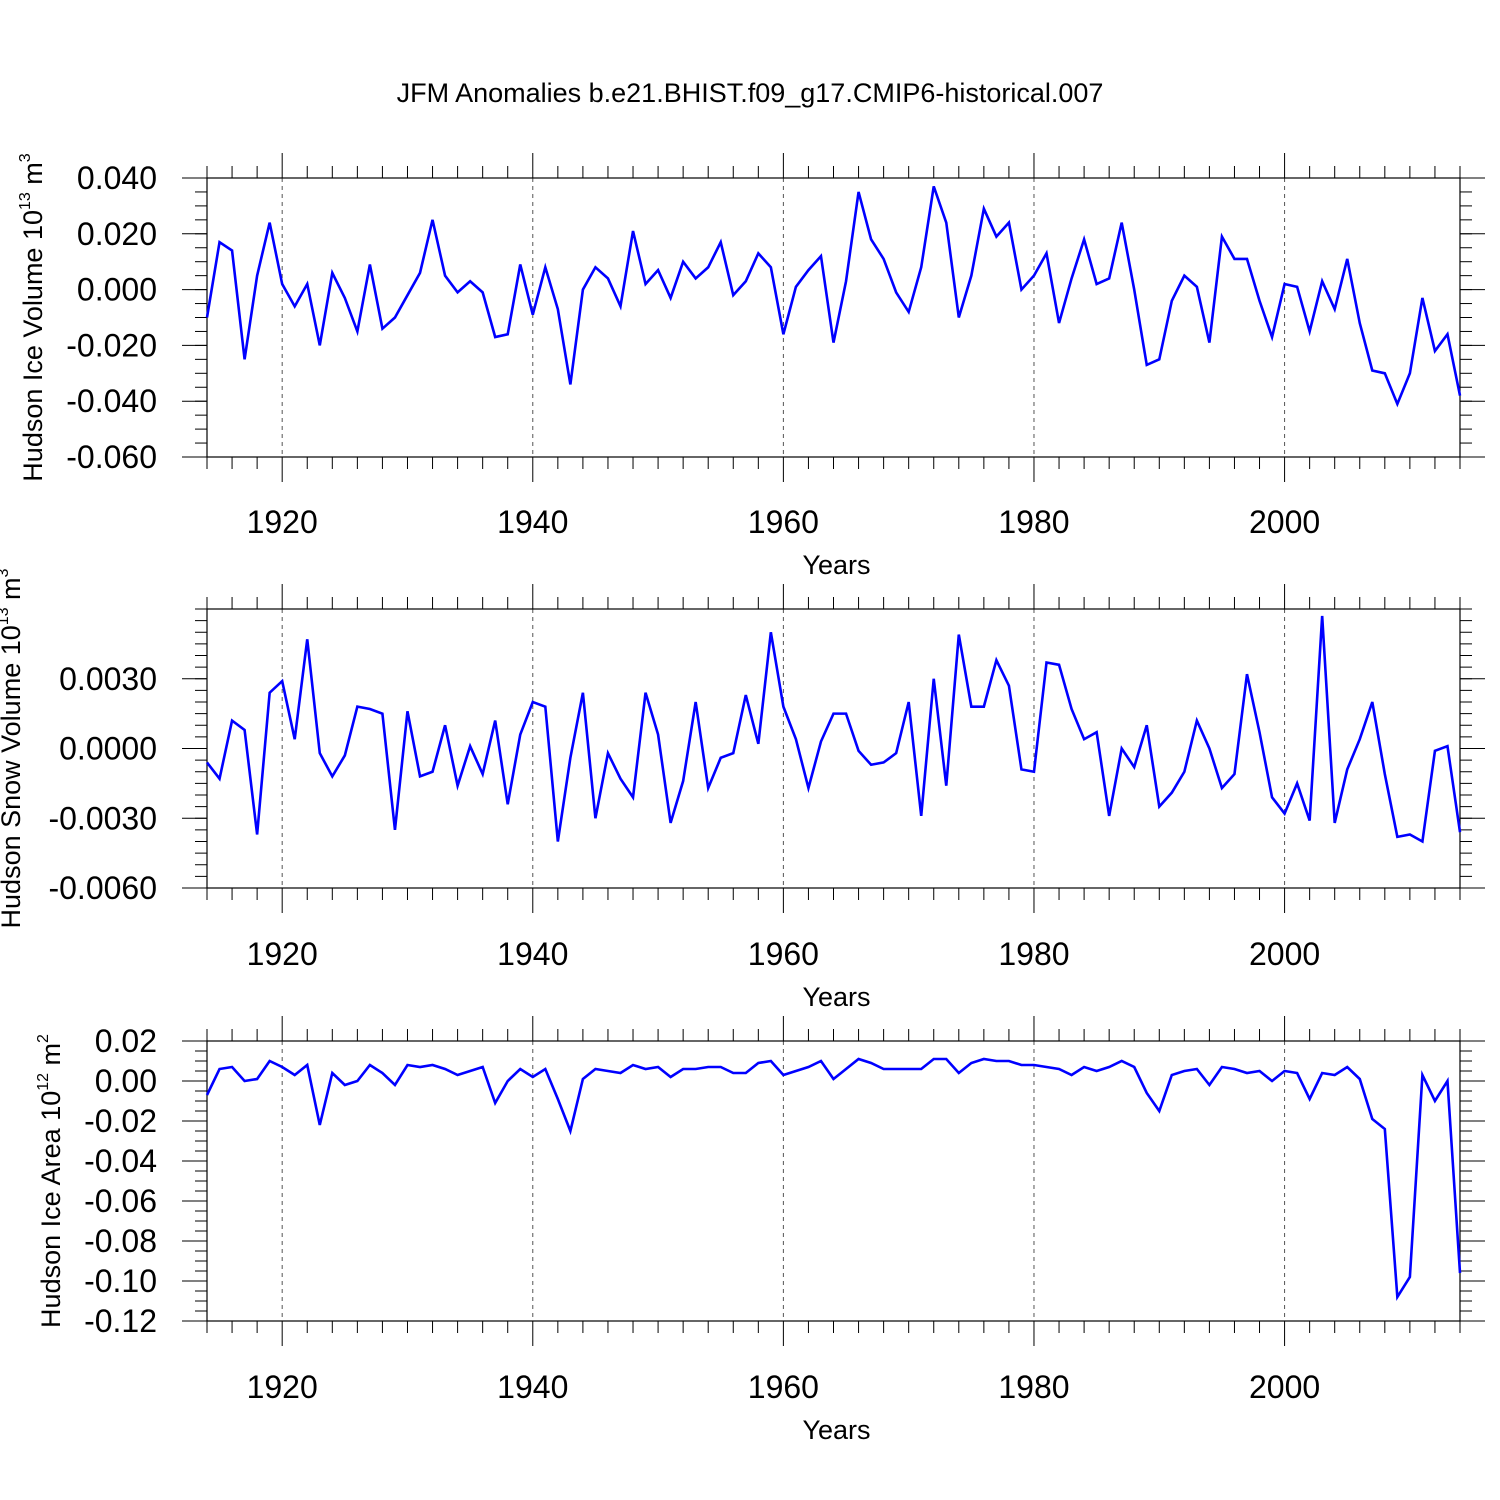 The width and height of the screenshot is (1500, 1500). What do you see at coordinates (111, 345) in the screenshot?
I see `y-tick-label: -0.020` at bounding box center [111, 345].